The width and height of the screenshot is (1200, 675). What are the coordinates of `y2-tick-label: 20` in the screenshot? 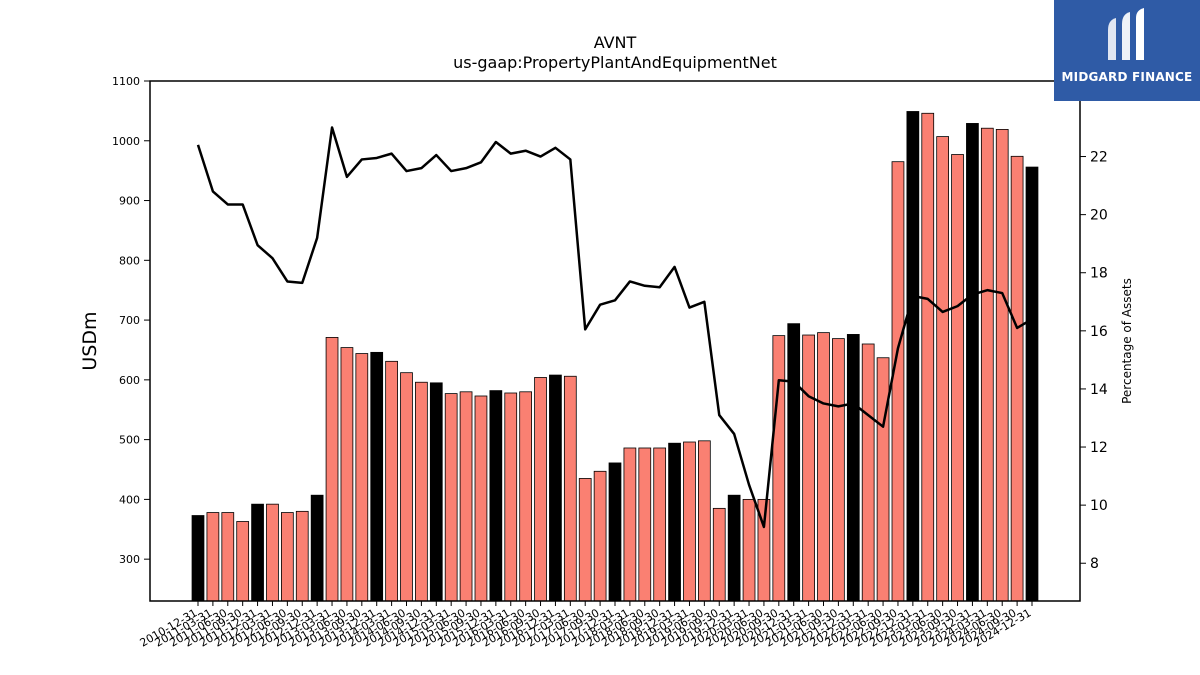 It's located at (1099, 216).